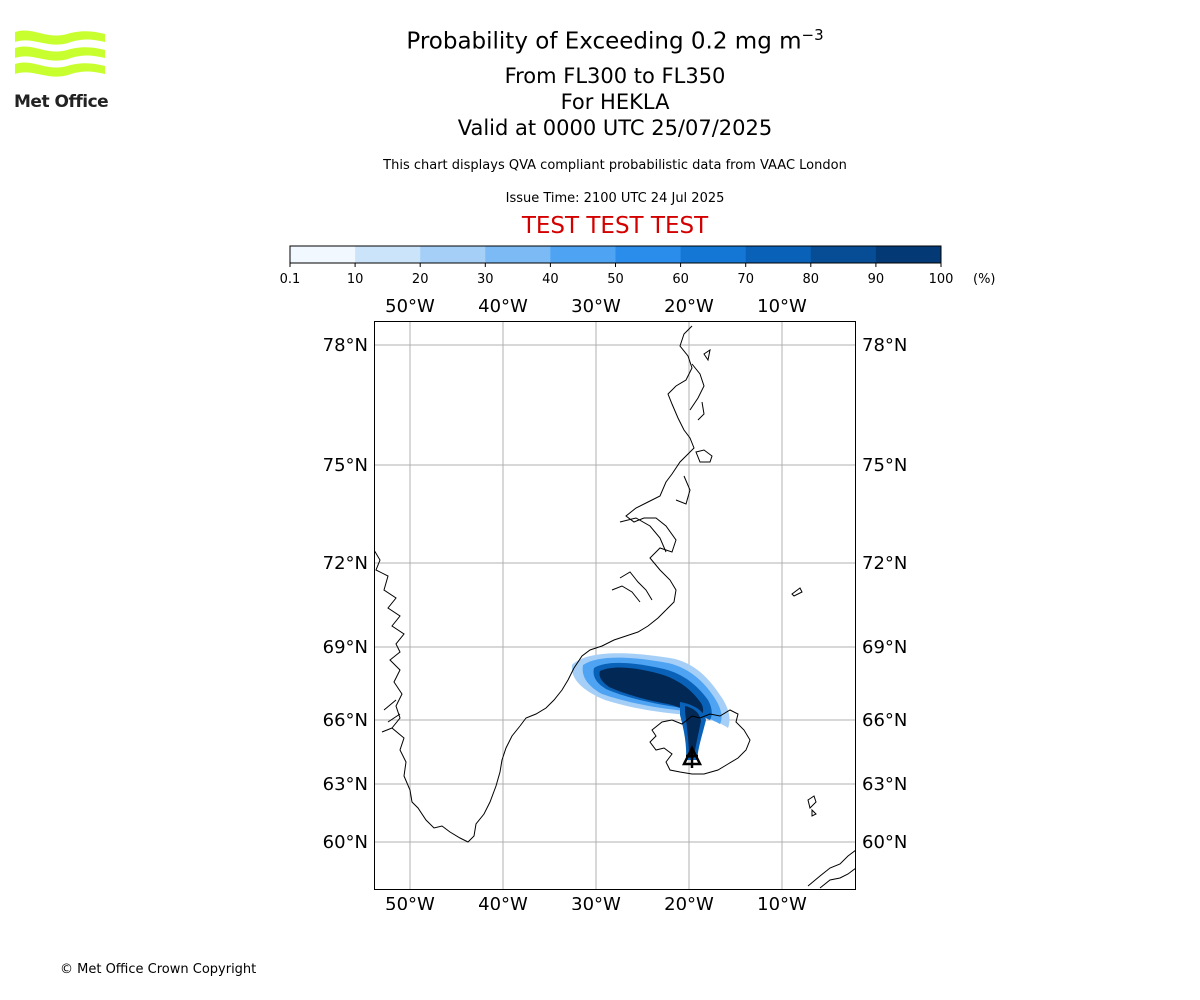  Describe the element at coordinates (355, 279) in the screenshot. I see `colorbar-tick-label: 10` at that location.